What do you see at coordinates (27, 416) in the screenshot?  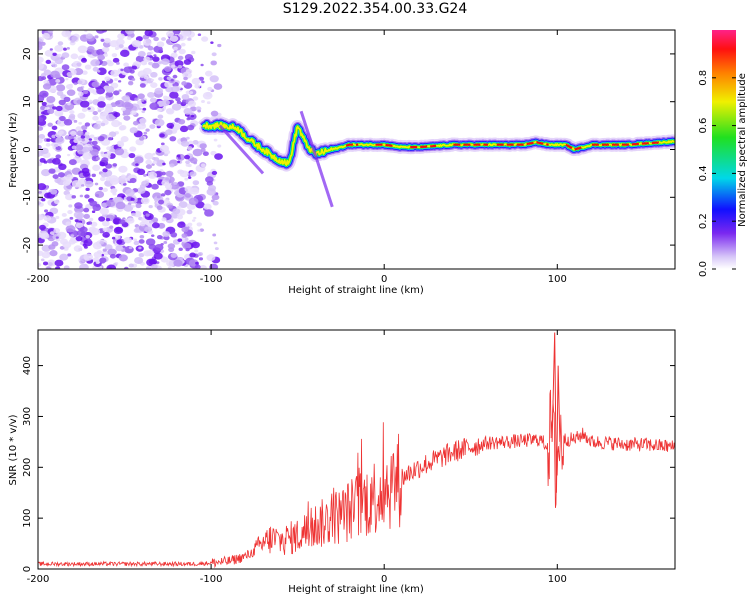 I see `y-tick-label: 300` at bounding box center [27, 416].